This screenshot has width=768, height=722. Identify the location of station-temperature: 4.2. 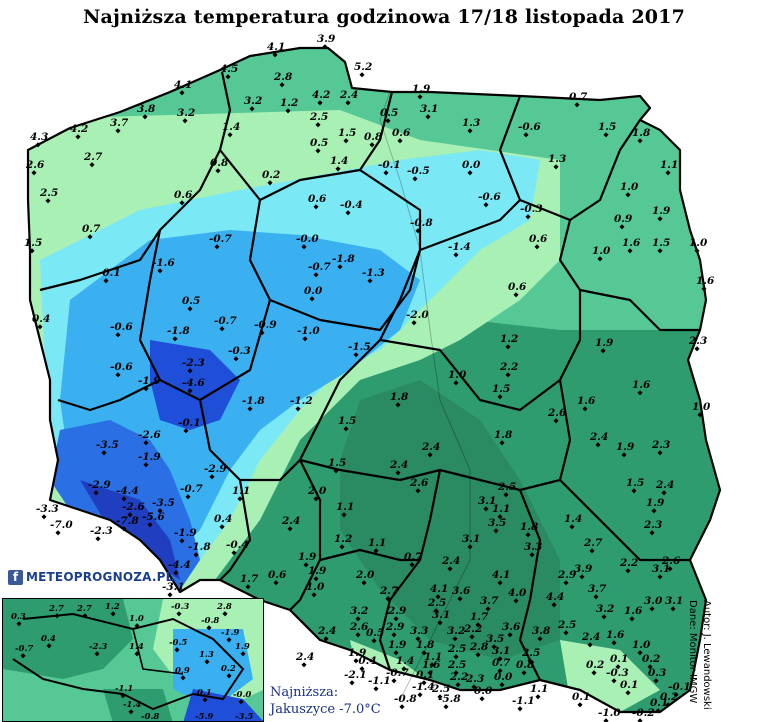
(79, 129).